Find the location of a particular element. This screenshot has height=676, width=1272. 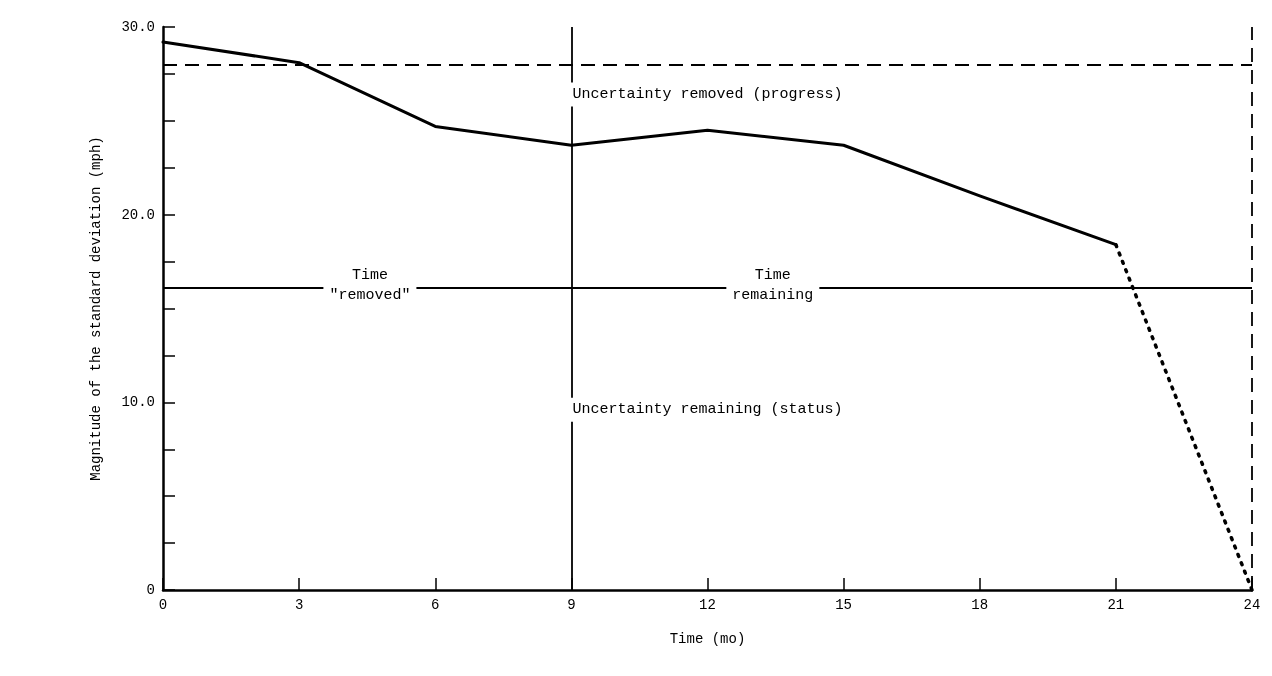

x-tick-label: 24 is located at coordinates (1252, 605).